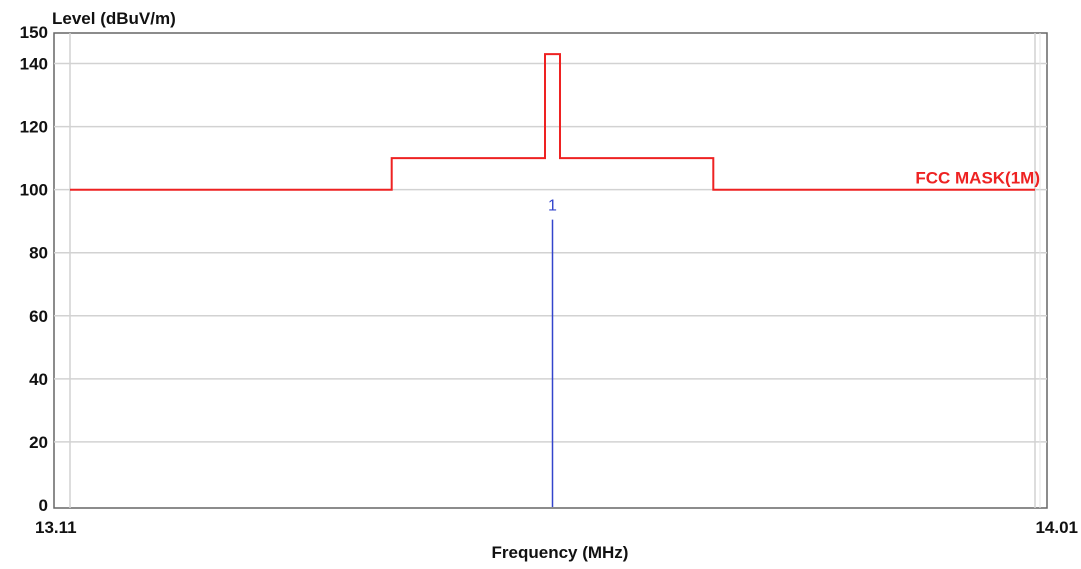 This screenshot has width=1081, height=569. I want to click on markers-group: 1, so click(552, 352).